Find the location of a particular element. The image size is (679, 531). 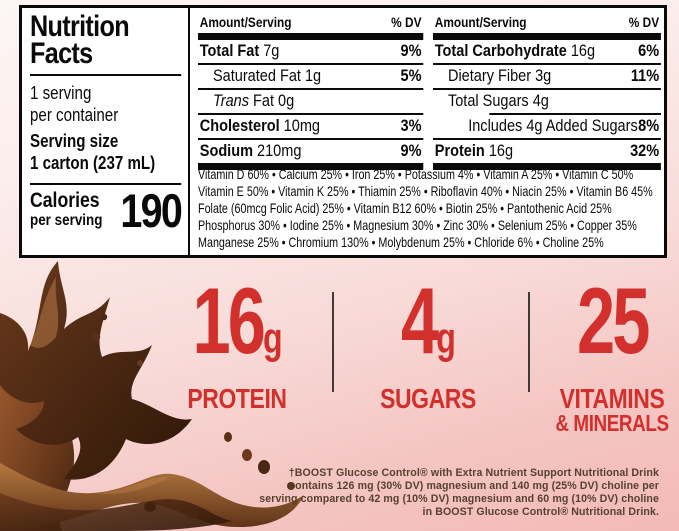

stat-vitamins-number: 25 is located at coordinates (613, 320).